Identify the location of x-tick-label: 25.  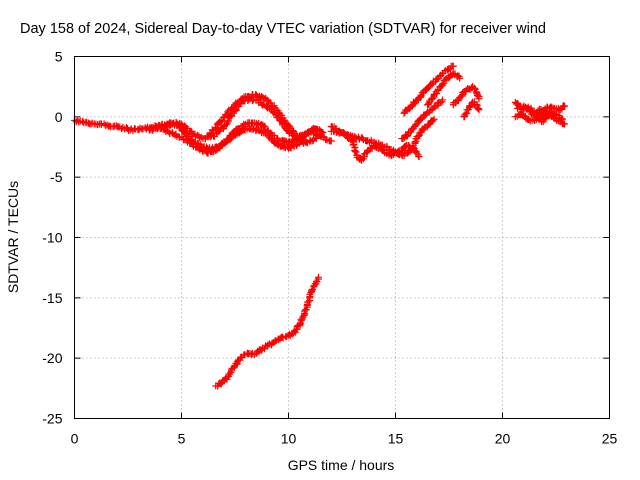
(610, 439).